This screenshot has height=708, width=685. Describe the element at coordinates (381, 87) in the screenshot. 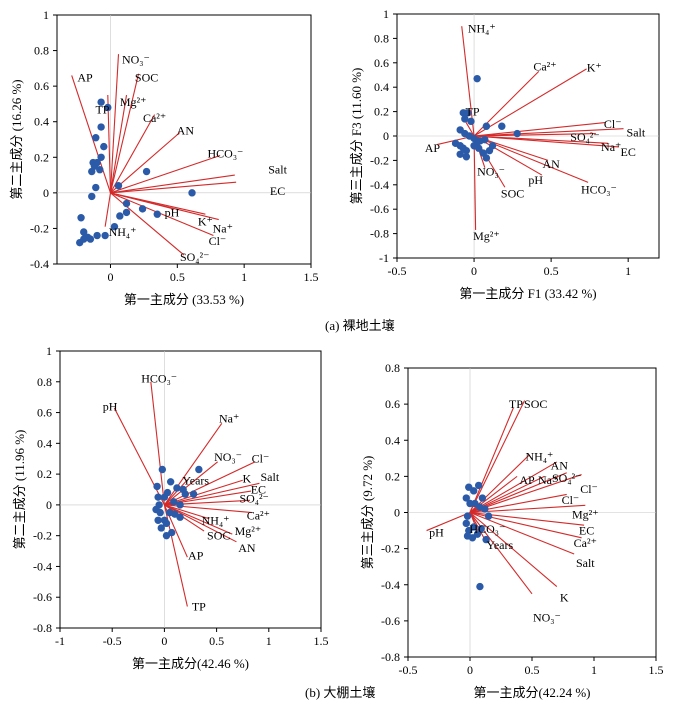

I see `y-tick-label: 0.4` at that location.